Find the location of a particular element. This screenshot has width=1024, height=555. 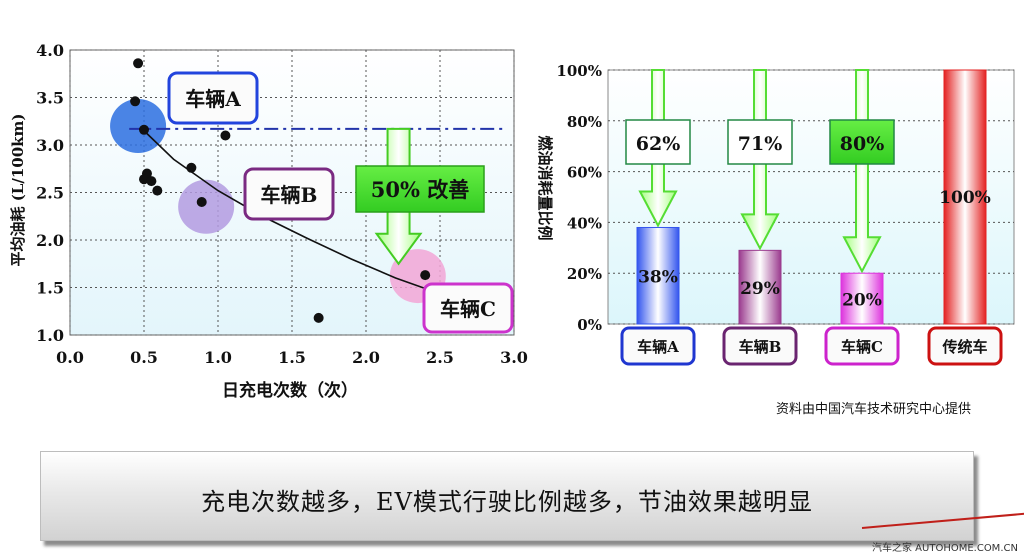

bar-y-tick-label: 60% is located at coordinates (584, 173).